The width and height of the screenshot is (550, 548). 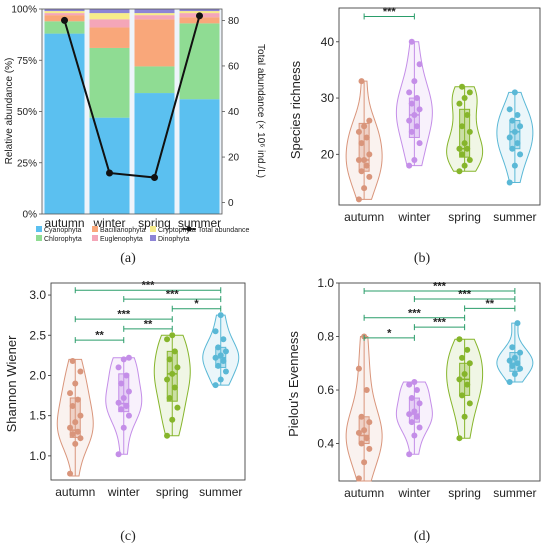 I want to click on ytick-label: 40, so click(x=328, y=42).